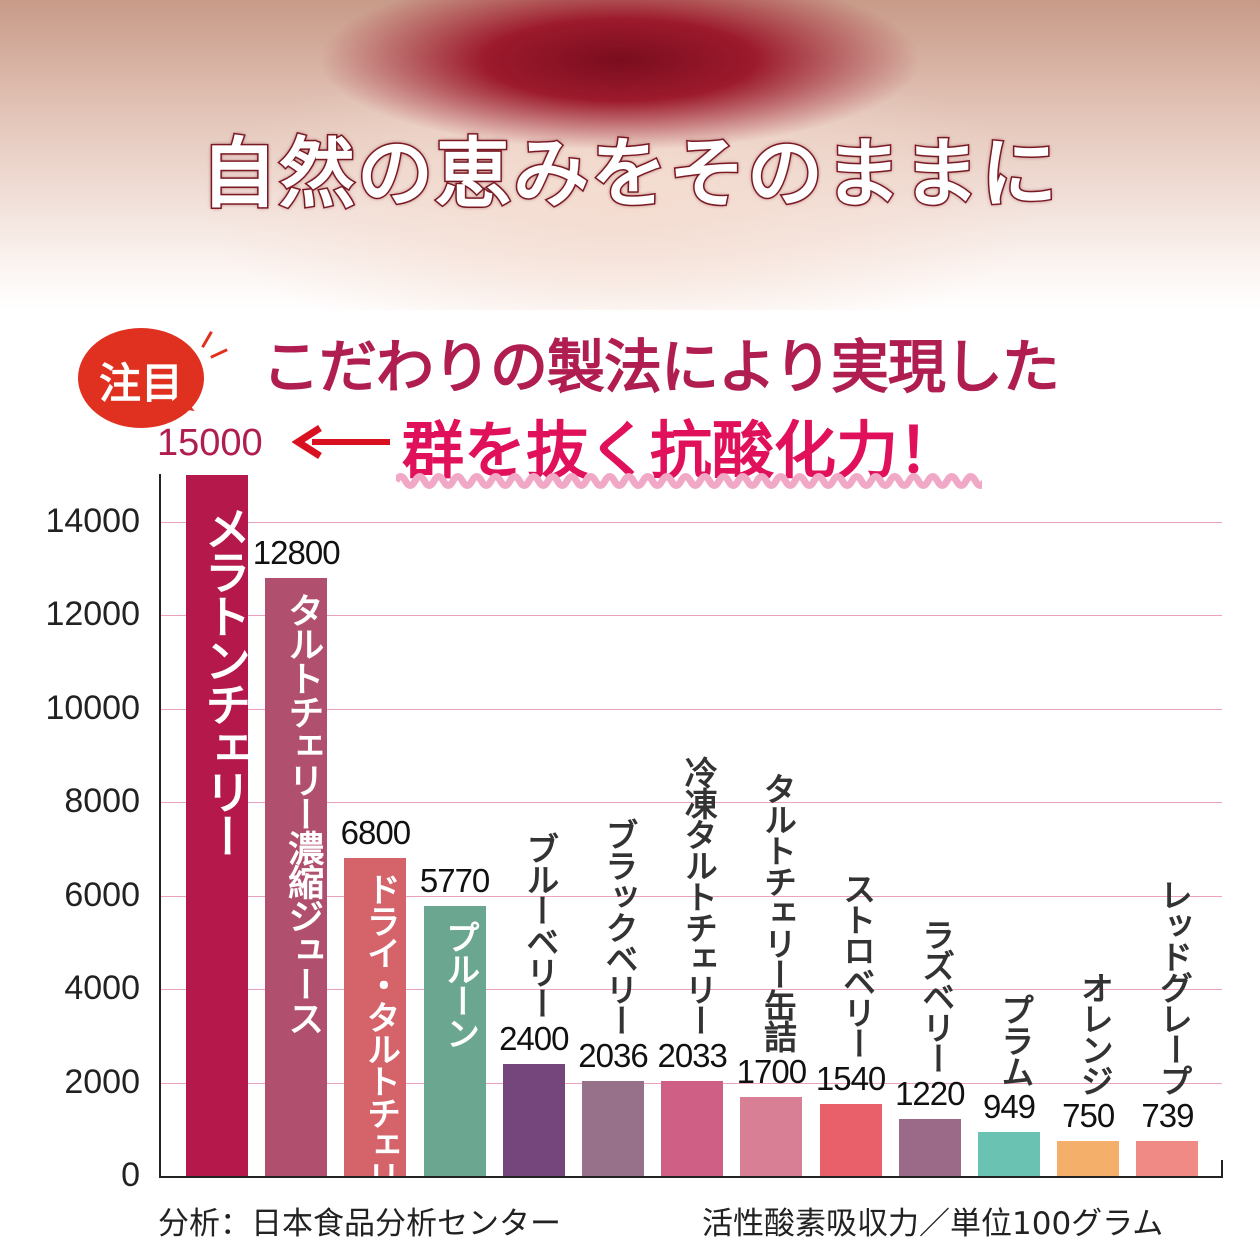  I want to click on category-label: ストロベリー, so click(857, 965).